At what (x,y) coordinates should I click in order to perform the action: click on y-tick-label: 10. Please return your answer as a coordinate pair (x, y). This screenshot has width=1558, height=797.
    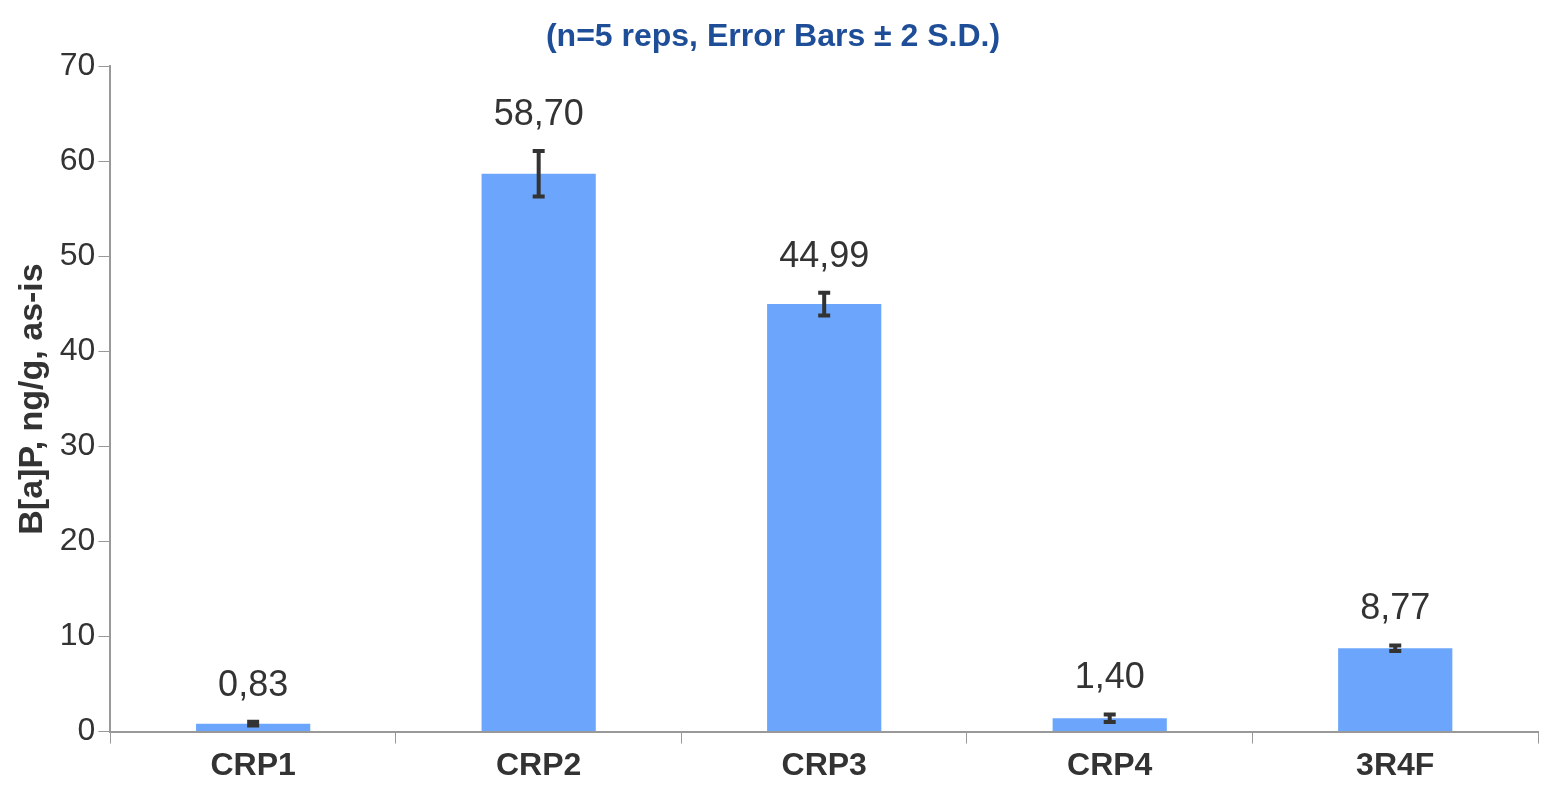
    Looking at the image, I should click on (77, 634).